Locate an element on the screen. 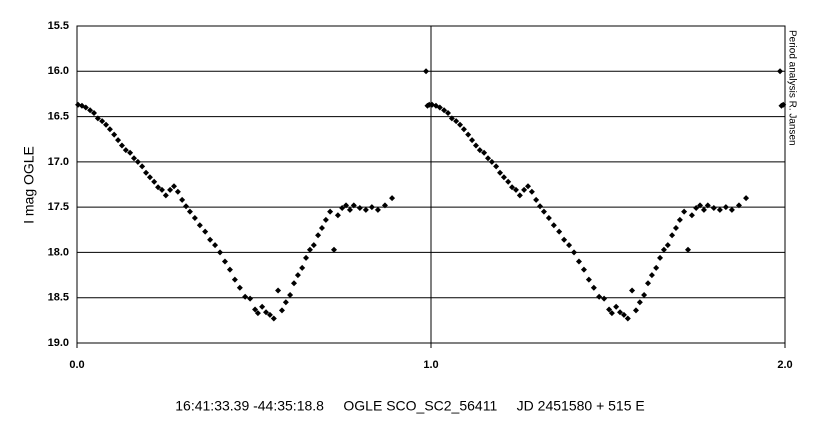 The image size is (813, 424). y-tick-label: 18.0 is located at coordinates (58, 252).